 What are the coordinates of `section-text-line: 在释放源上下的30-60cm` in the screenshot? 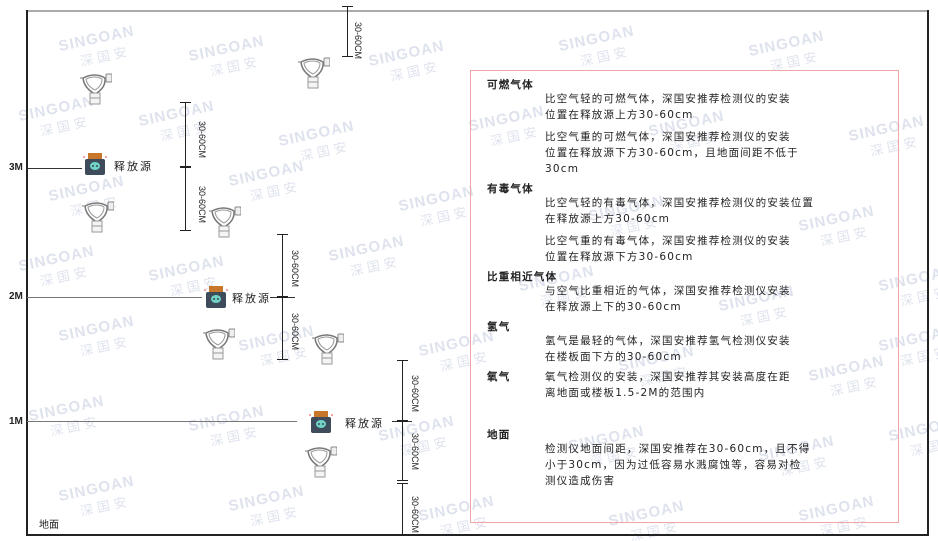 It's located at (613, 307).